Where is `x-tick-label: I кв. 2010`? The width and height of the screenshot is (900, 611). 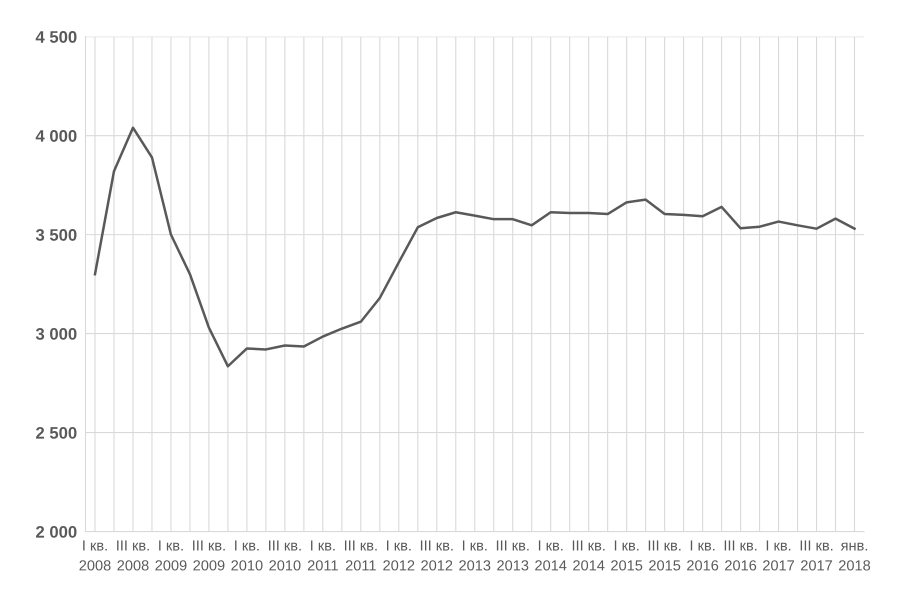
x-tick-label: I кв. 2010 is located at coordinates (247, 555).